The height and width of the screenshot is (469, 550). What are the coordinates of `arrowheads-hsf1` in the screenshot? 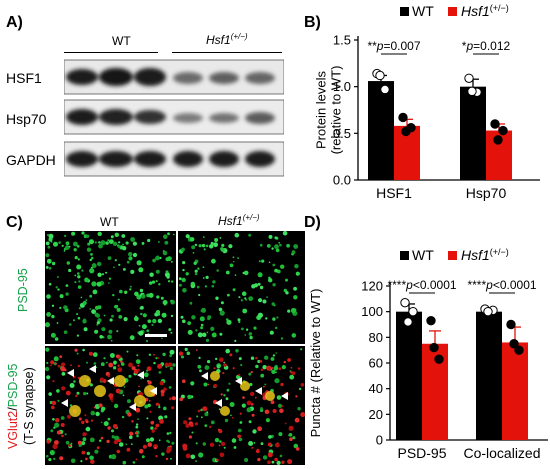 It's located at (244, 389).